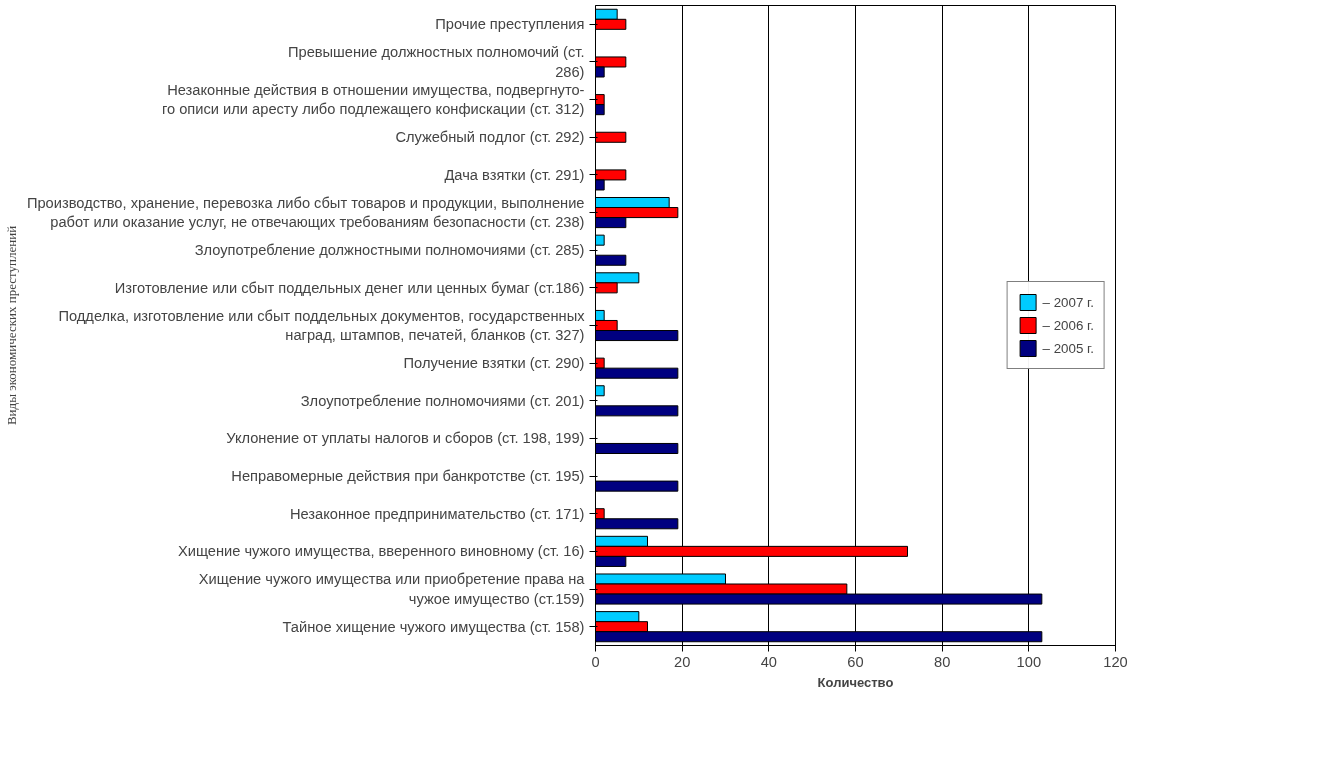  I want to click on legend-label: – 2006 г., so click(1068, 325).